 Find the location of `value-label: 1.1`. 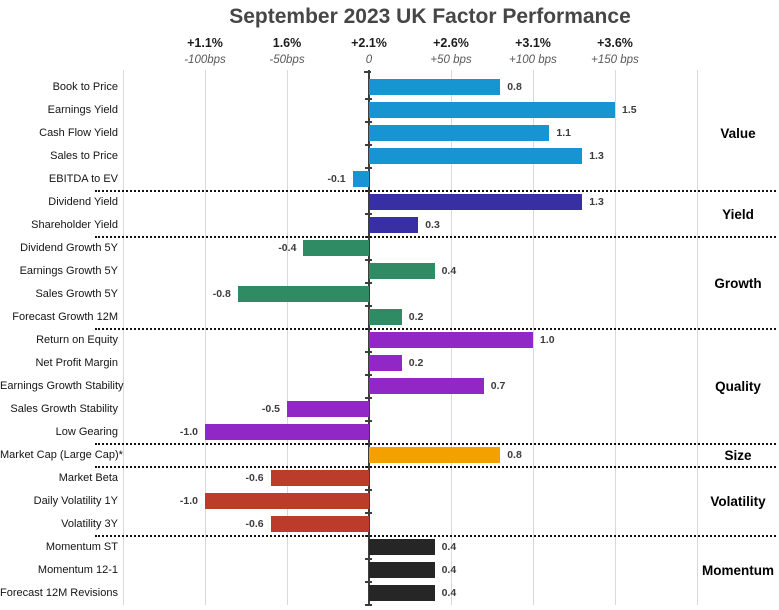

value-label: 1.1 is located at coordinates (563, 133).